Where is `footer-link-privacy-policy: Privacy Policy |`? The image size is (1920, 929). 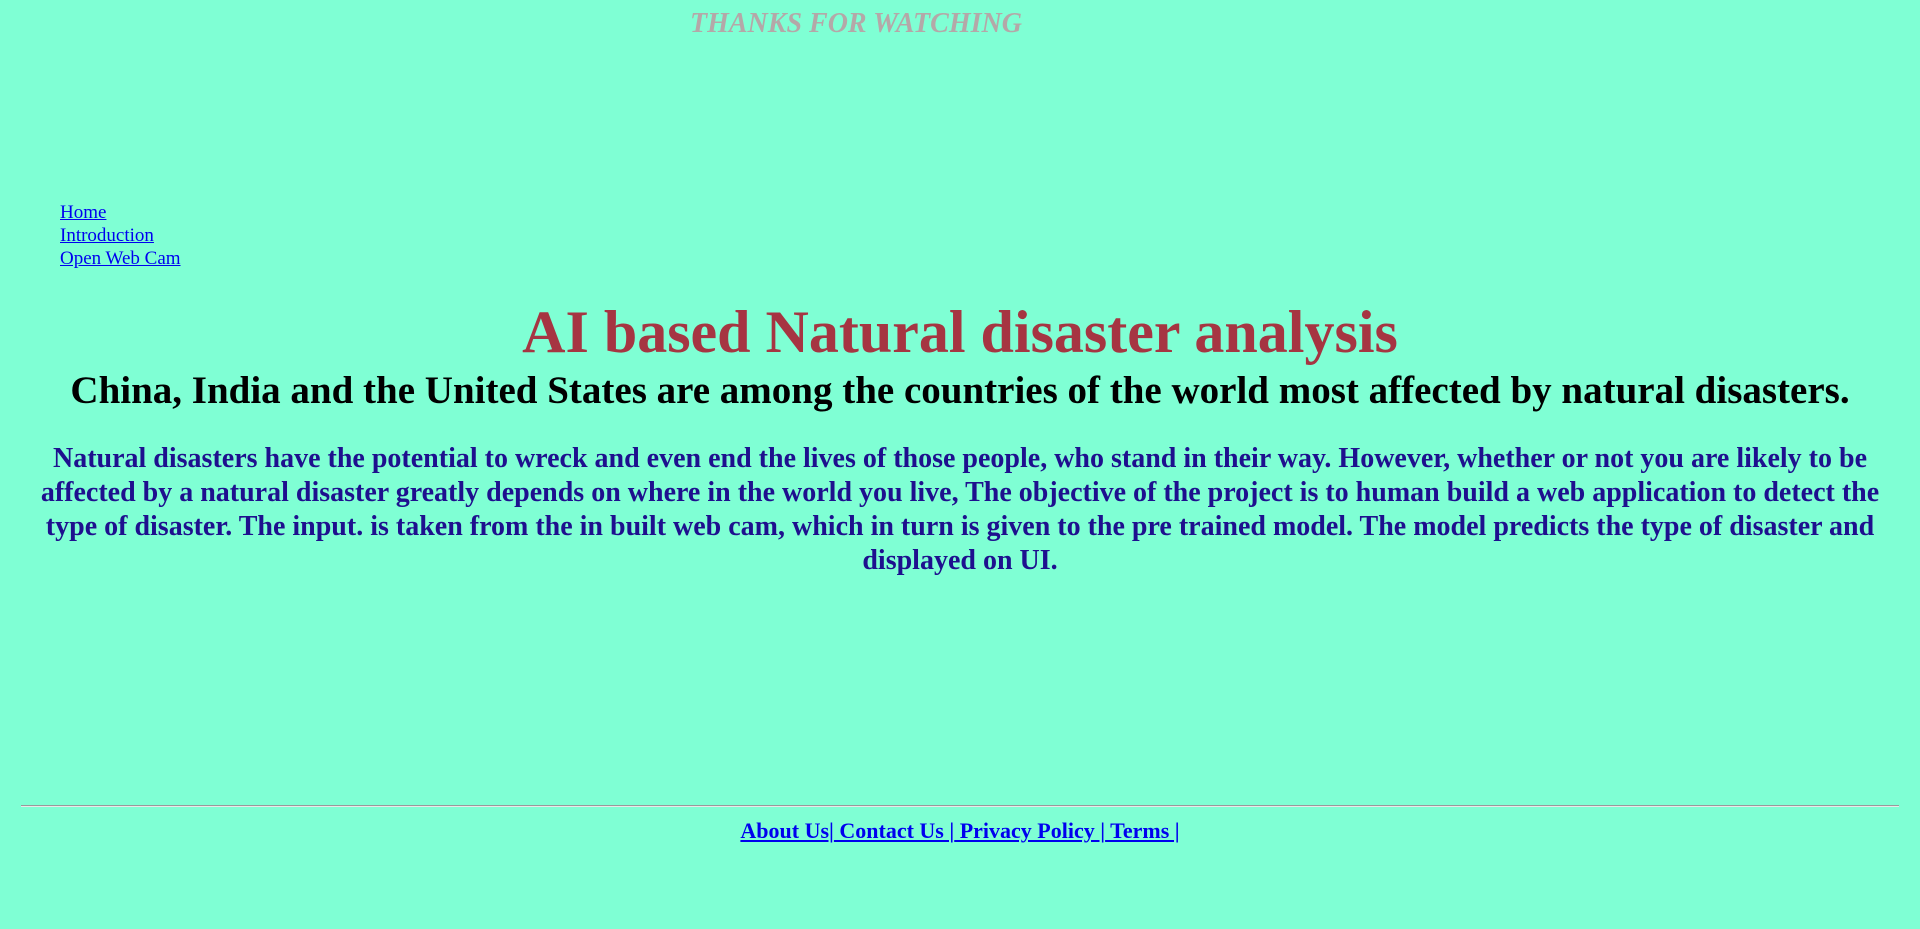 footer-link-privacy-policy: Privacy Policy | is located at coordinates (1030, 830).